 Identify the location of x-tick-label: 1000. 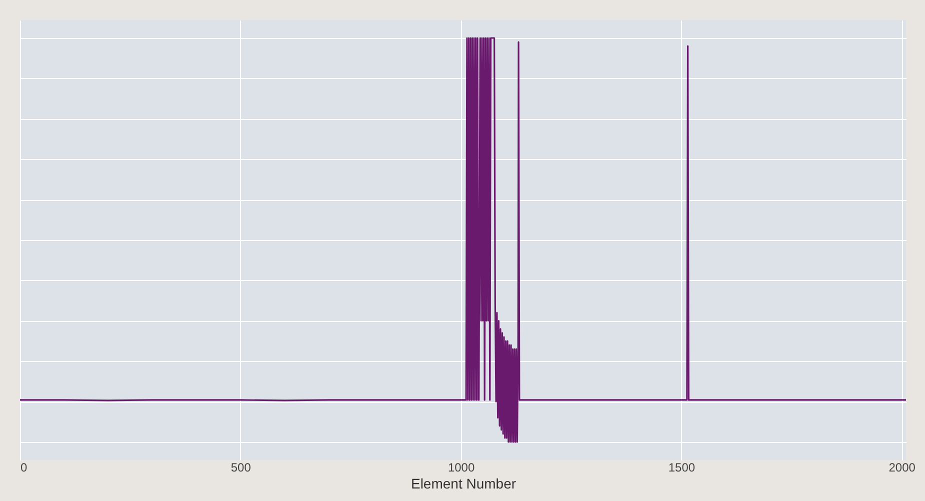
(461, 467).